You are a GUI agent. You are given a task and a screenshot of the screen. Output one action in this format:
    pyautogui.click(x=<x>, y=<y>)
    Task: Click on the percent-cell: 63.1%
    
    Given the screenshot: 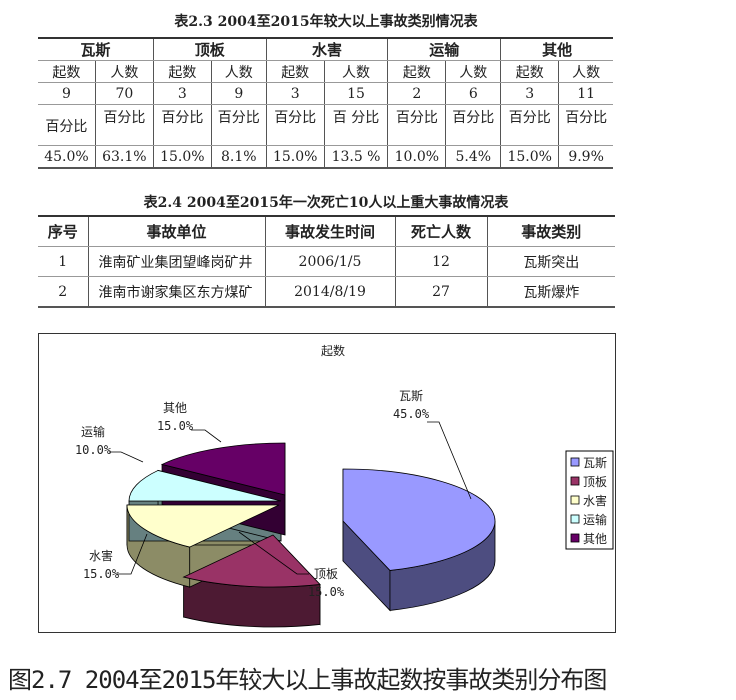 What is the action you would take?
    pyautogui.click(x=124, y=157)
    